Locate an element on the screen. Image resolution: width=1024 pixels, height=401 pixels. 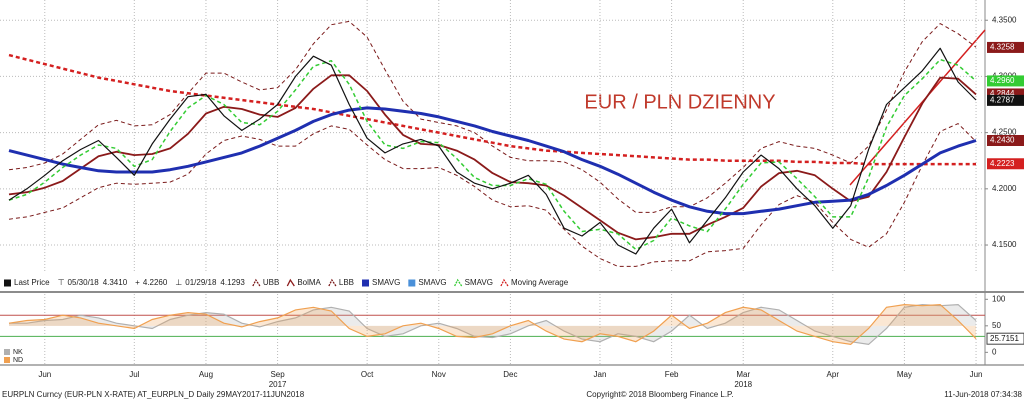
value-tag-label: 4.2960 is located at coordinates (1002, 80).